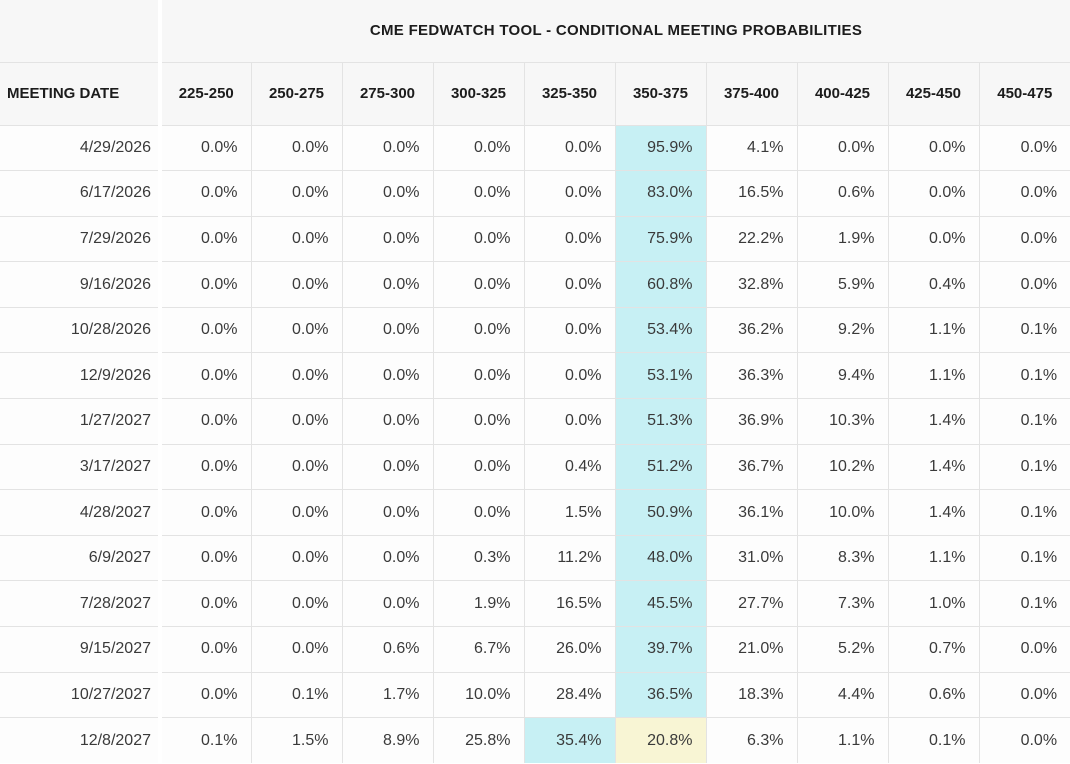 The height and width of the screenshot is (764, 1070). I want to click on probability-cell: 10.2%, so click(842, 467).